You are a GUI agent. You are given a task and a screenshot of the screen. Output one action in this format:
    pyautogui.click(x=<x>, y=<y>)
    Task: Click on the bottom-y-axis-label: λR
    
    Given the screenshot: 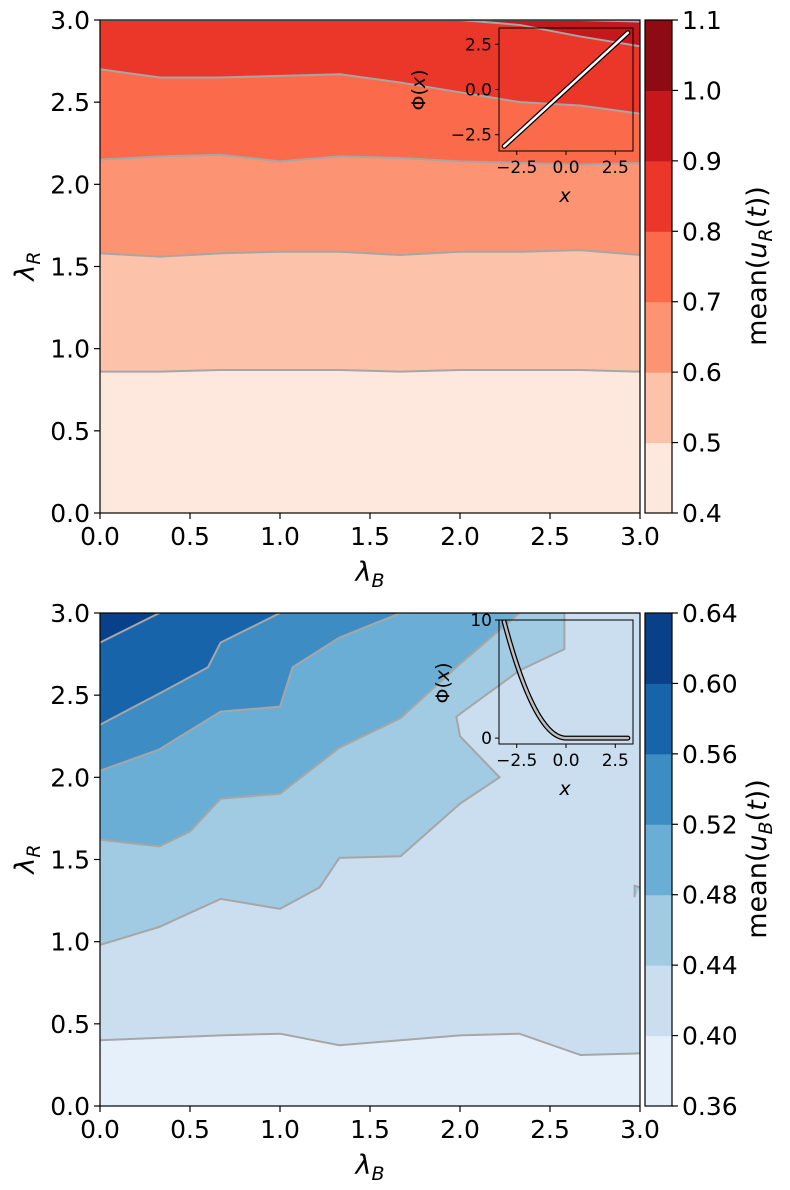 What is the action you would take?
    pyautogui.click(x=27, y=859)
    